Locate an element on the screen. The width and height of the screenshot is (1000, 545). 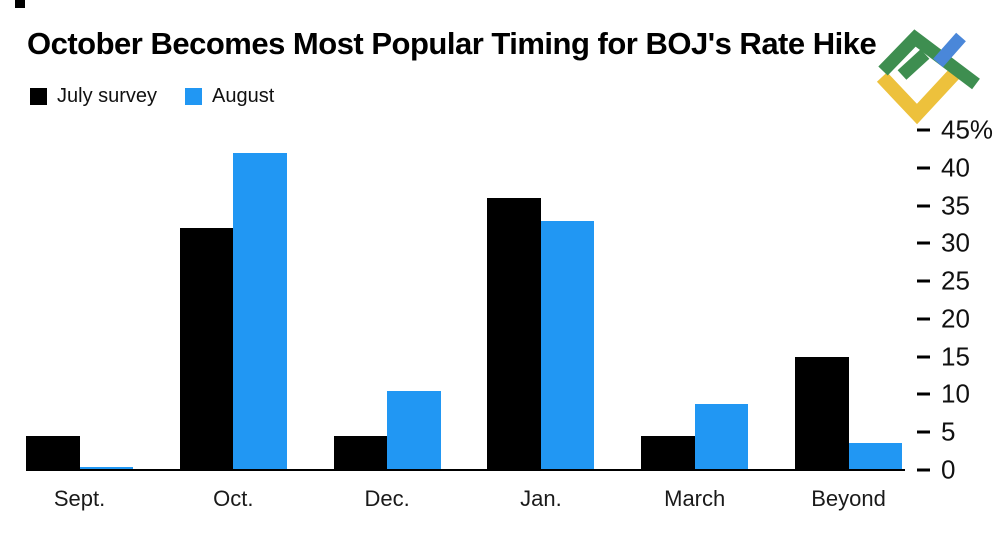
y-axis-tick-25: 25 is located at coordinates (943, 281).